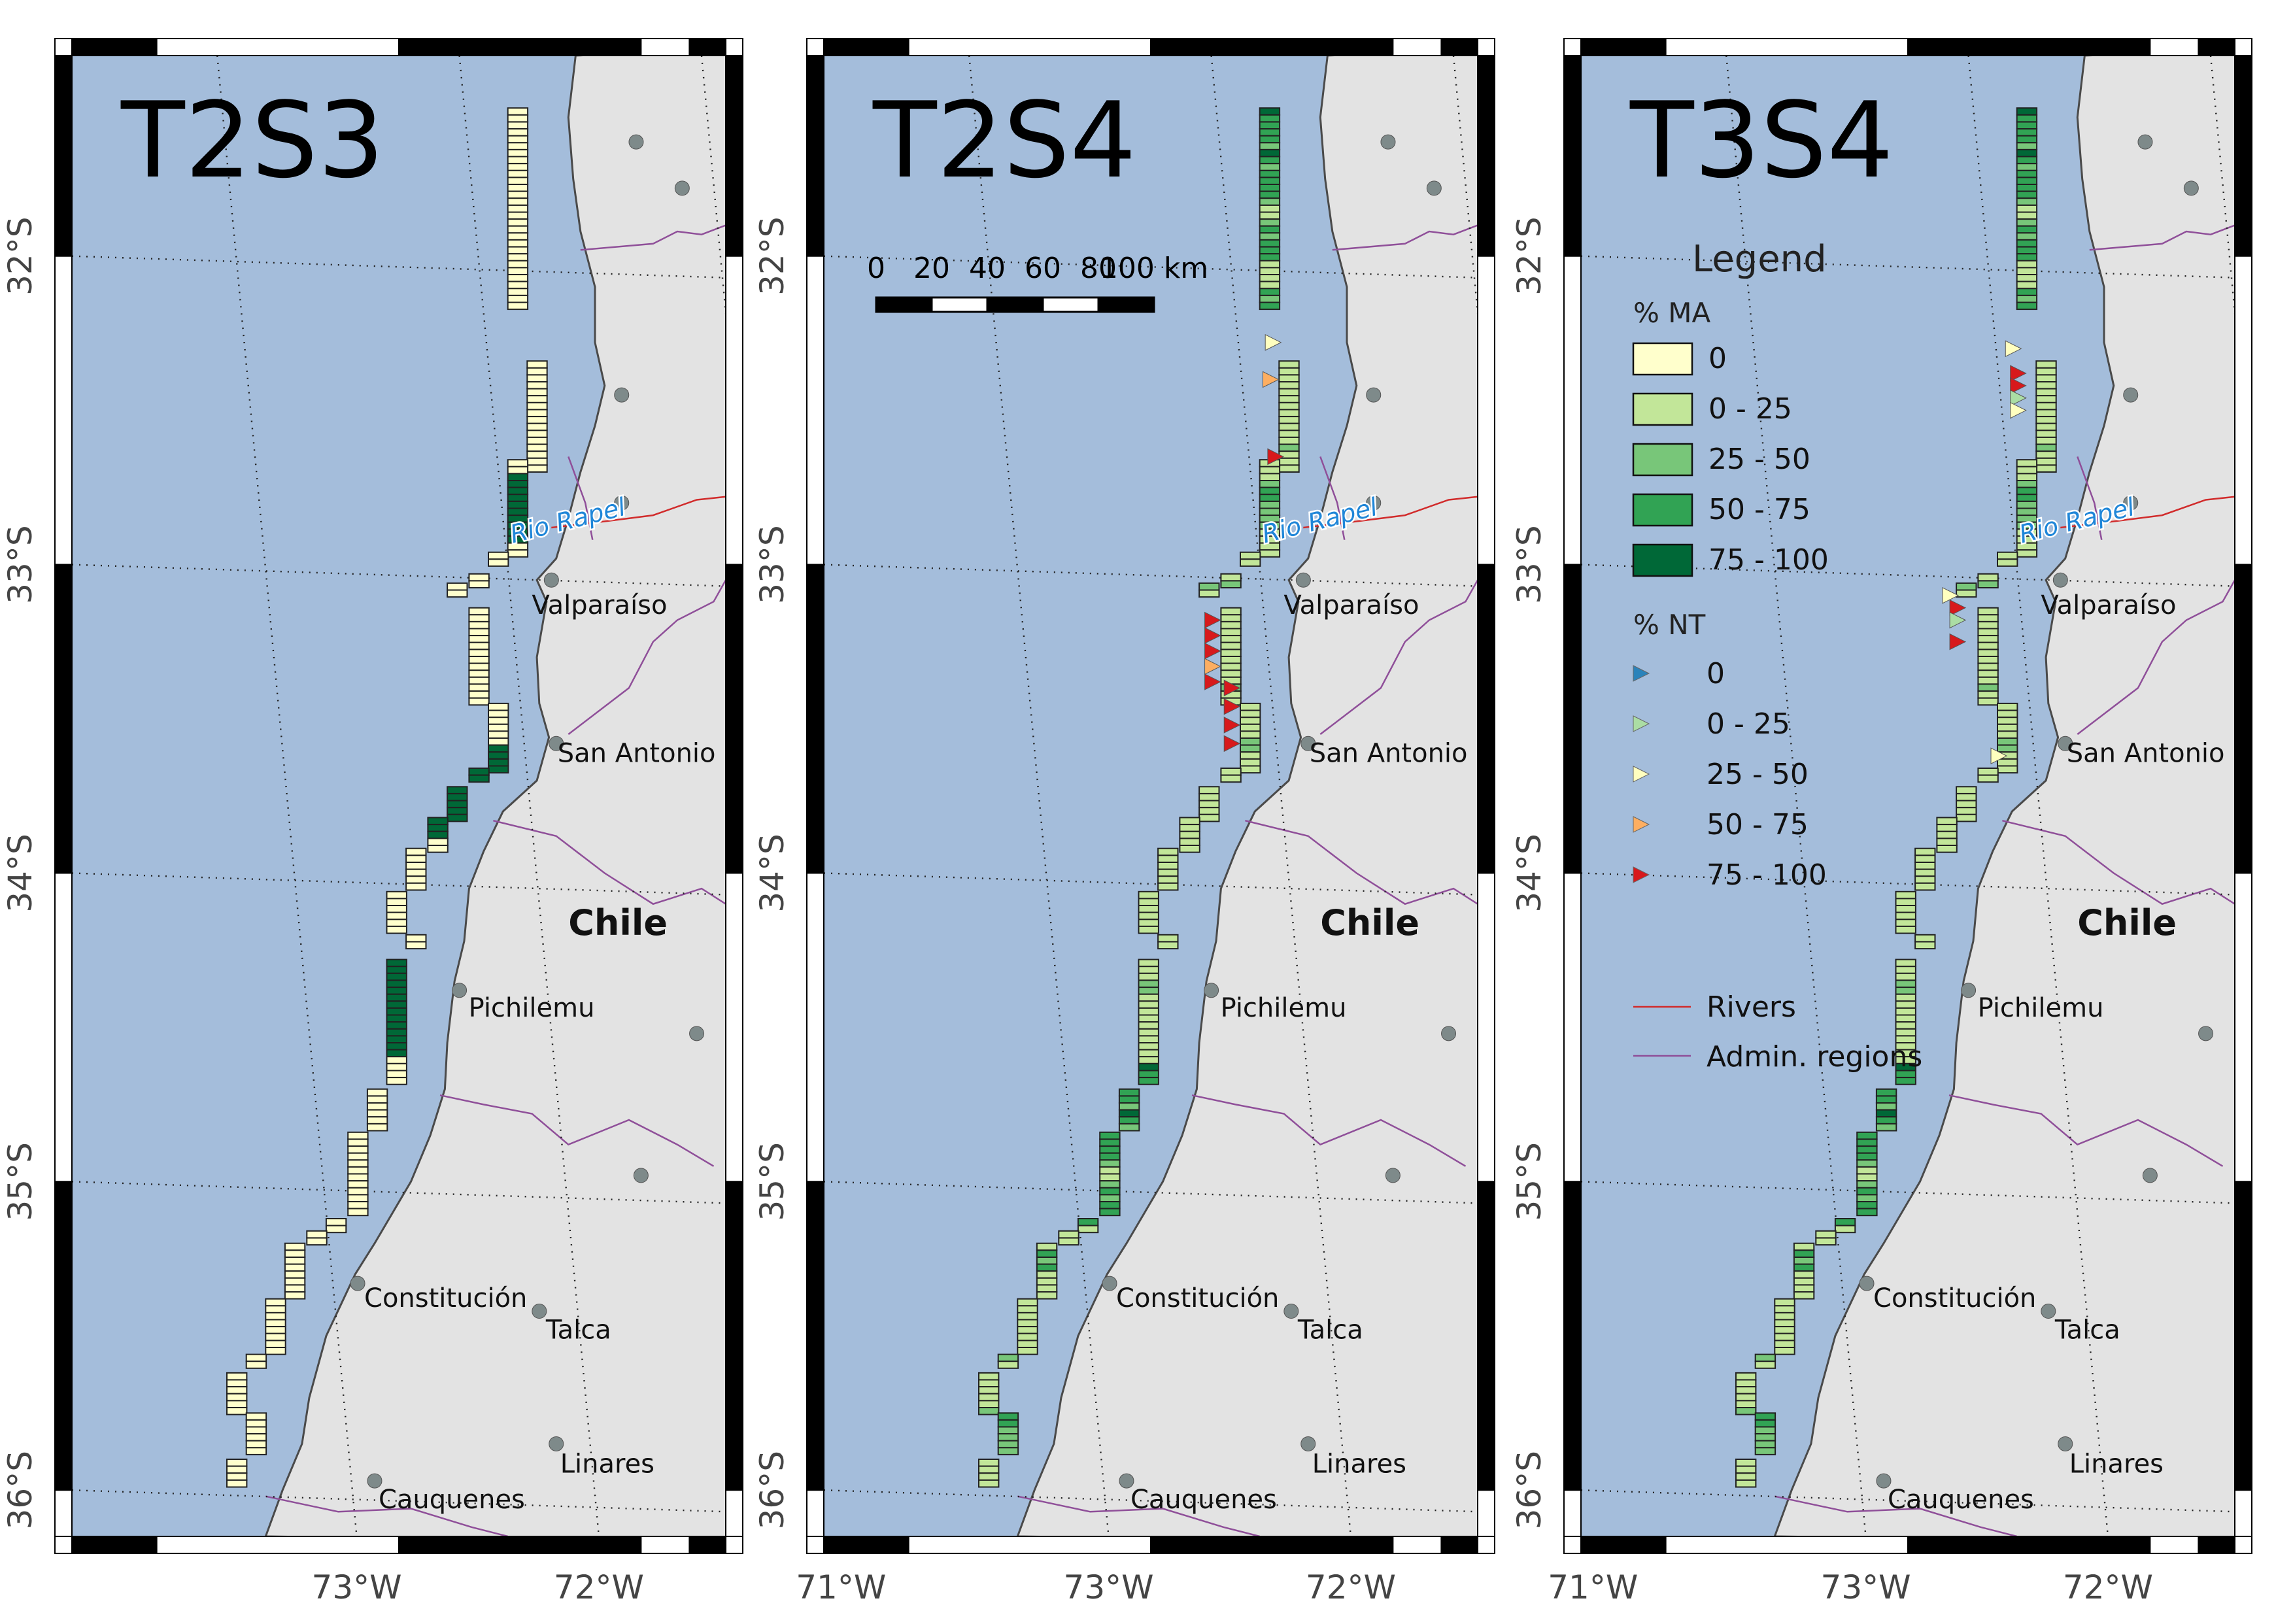 The image size is (2293, 1624). What do you see at coordinates (1593, 1587) in the screenshot?
I see `lon-tick-label: 71°W` at bounding box center [1593, 1587].